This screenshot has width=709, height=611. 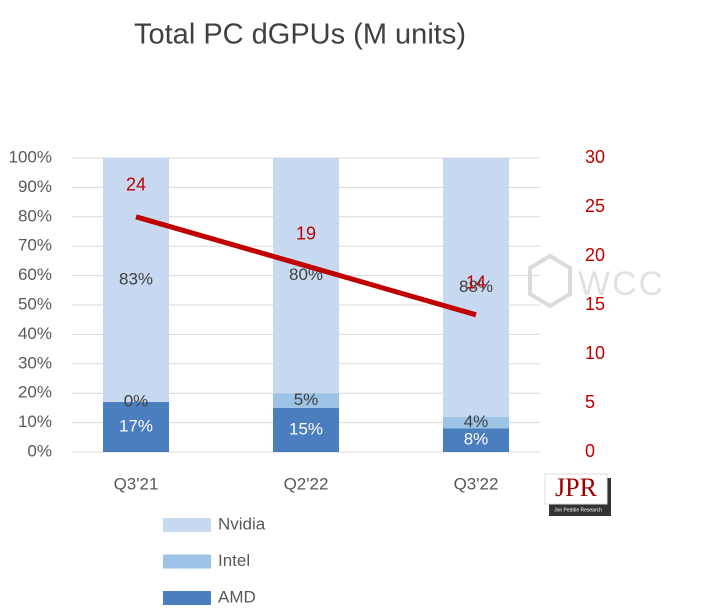 What do you see at coordinates (595, 206) in the screenshot?
I see `y2-tick-label: 25` at bounding box center [595, 206].